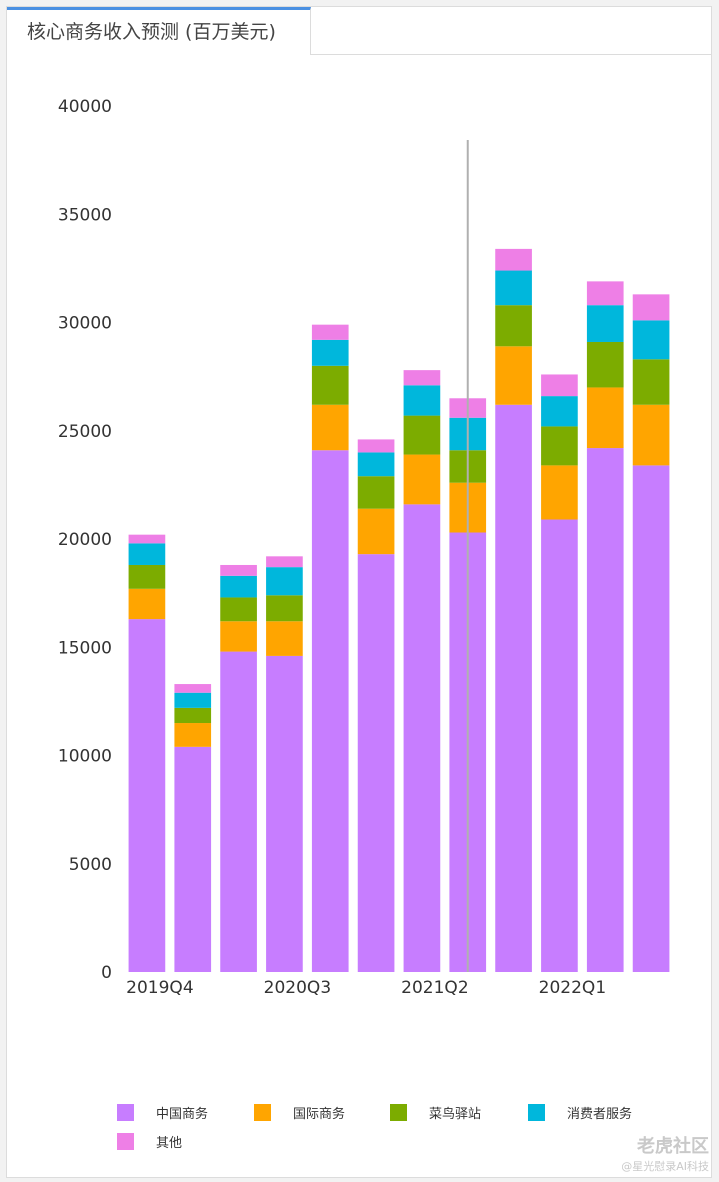 This screenshot has height=1182, width=719. I want to click on legend-item: 其他, so click(149, 1142).